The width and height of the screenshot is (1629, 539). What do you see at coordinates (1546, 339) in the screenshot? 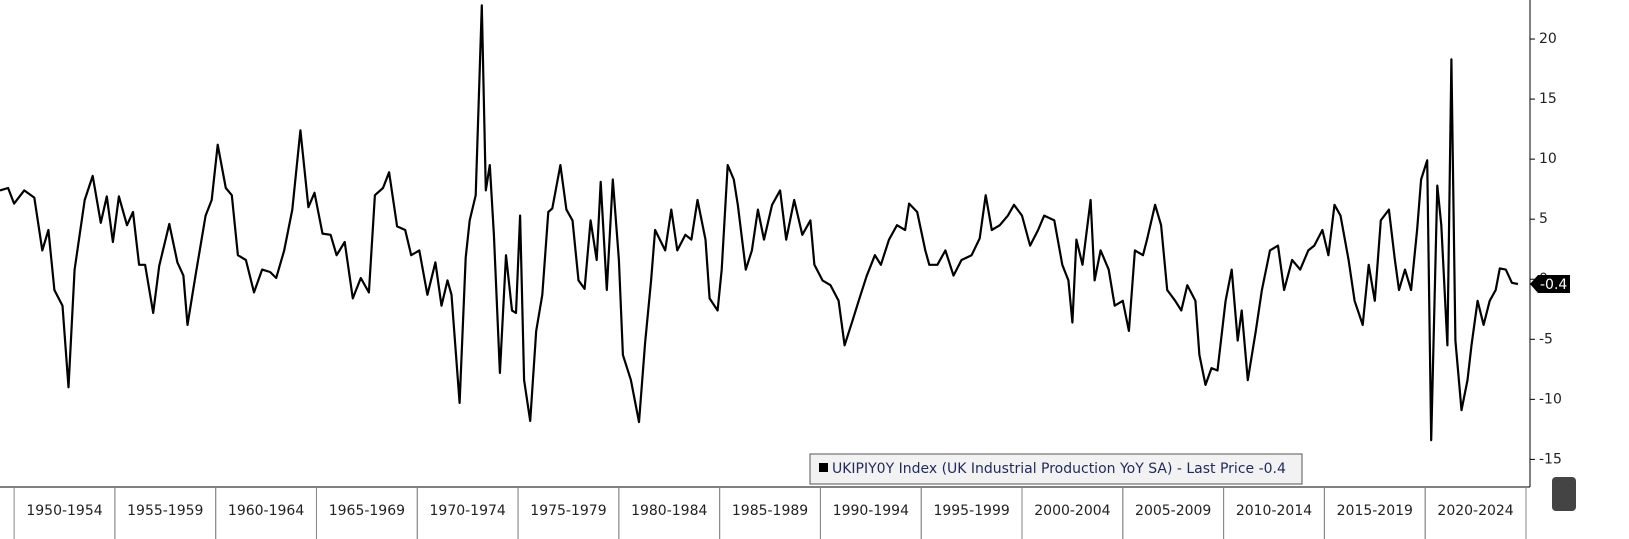
I see `y-tick-label: -5` at bounding box center [1546, 339].